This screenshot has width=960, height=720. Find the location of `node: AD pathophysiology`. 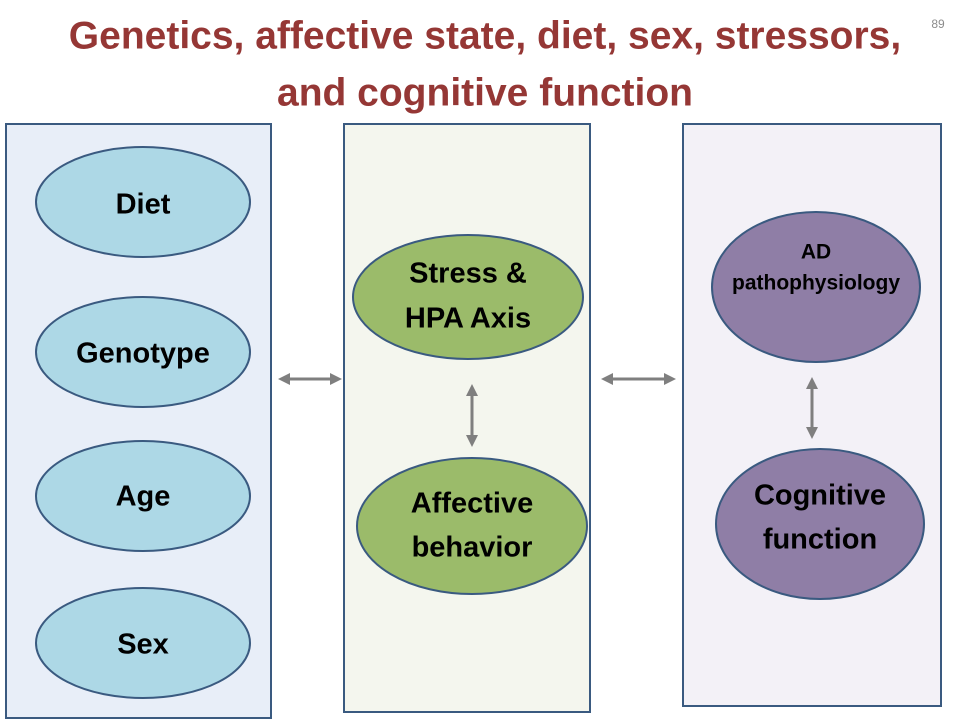

node: AD pathophysiology is located at coordinates (816, 287).